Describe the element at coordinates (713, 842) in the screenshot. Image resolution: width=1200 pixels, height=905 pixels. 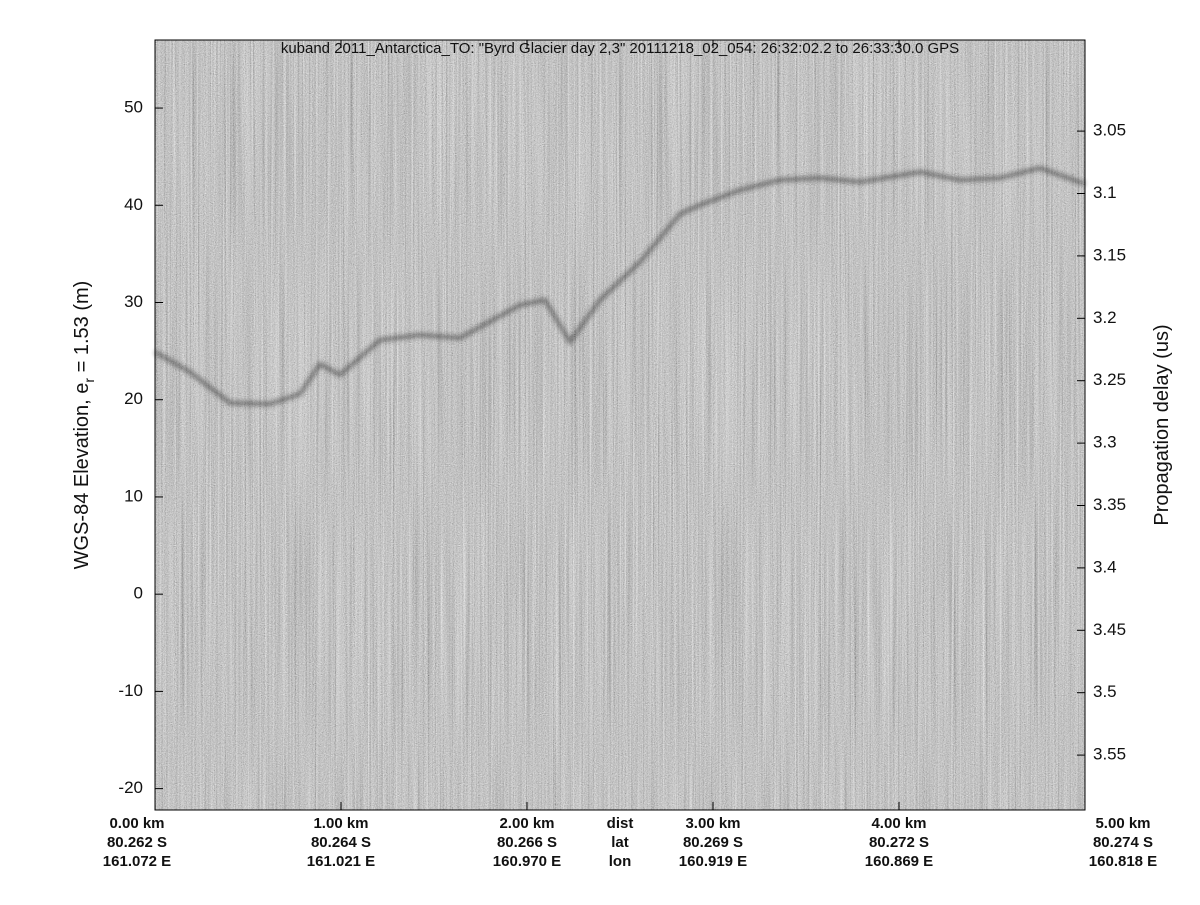
I see `lat-label: 80.269 S` at that location.